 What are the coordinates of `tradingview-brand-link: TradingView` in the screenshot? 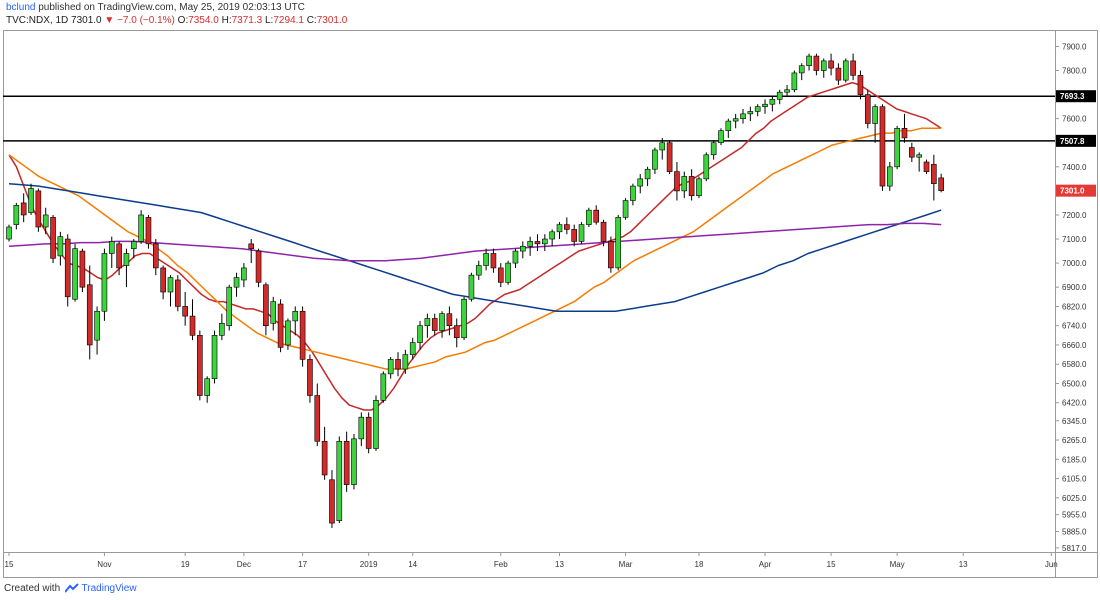 It's located at (109, 588).